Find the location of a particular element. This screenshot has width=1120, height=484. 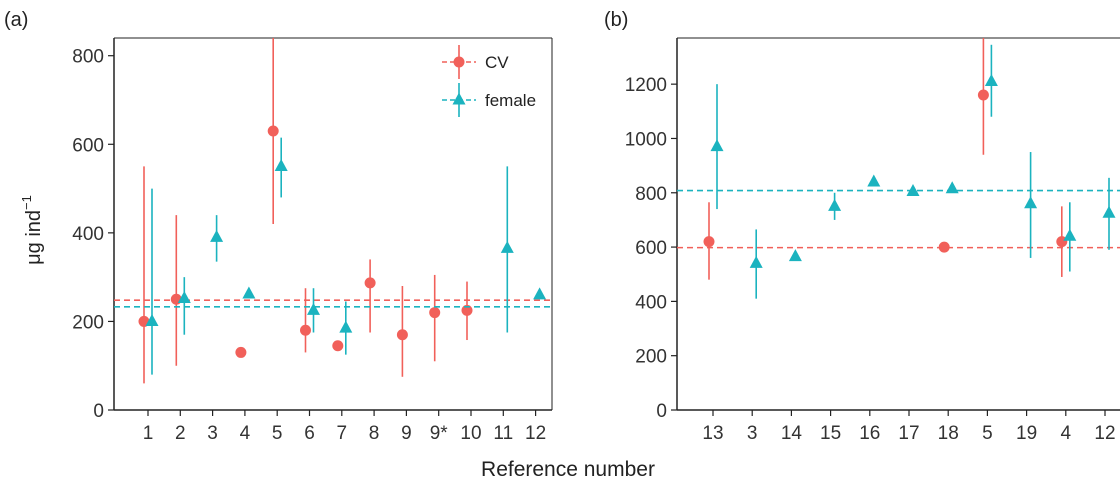

x-tick-label-b: 4 is located at coordinates (1066, 433).